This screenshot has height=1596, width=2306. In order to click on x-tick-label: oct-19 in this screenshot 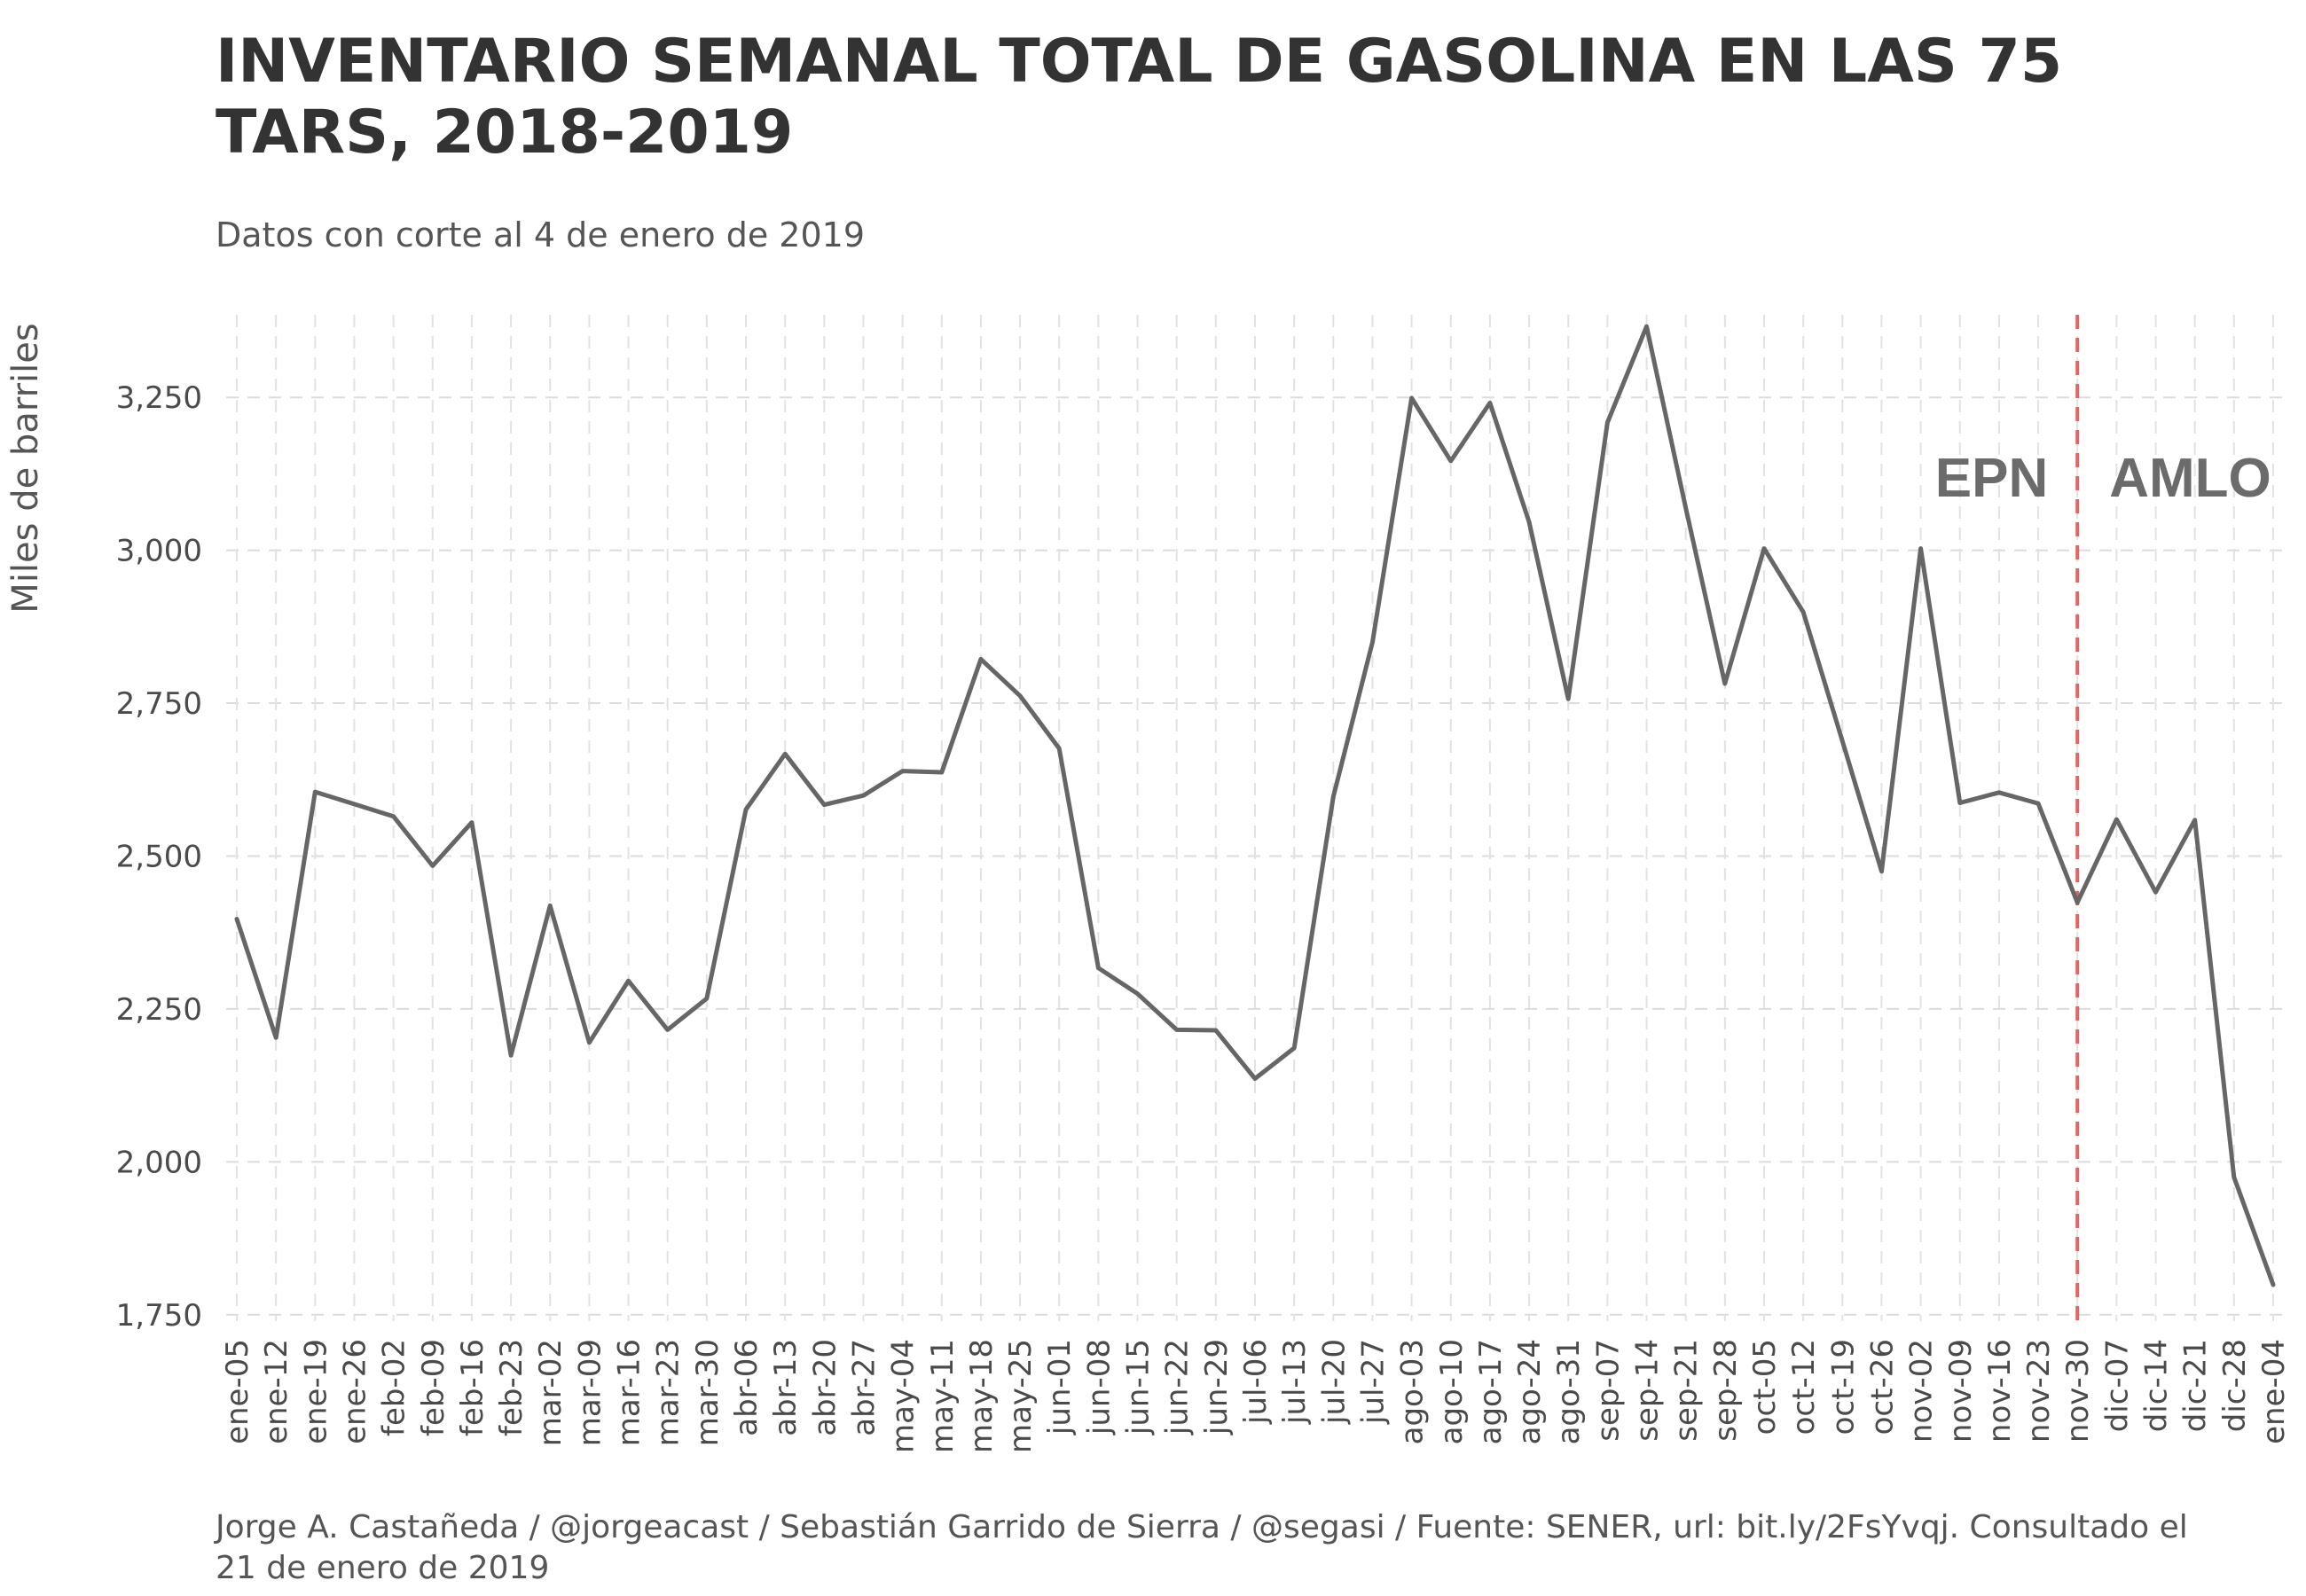, I will do `click(1843, 1387)`.